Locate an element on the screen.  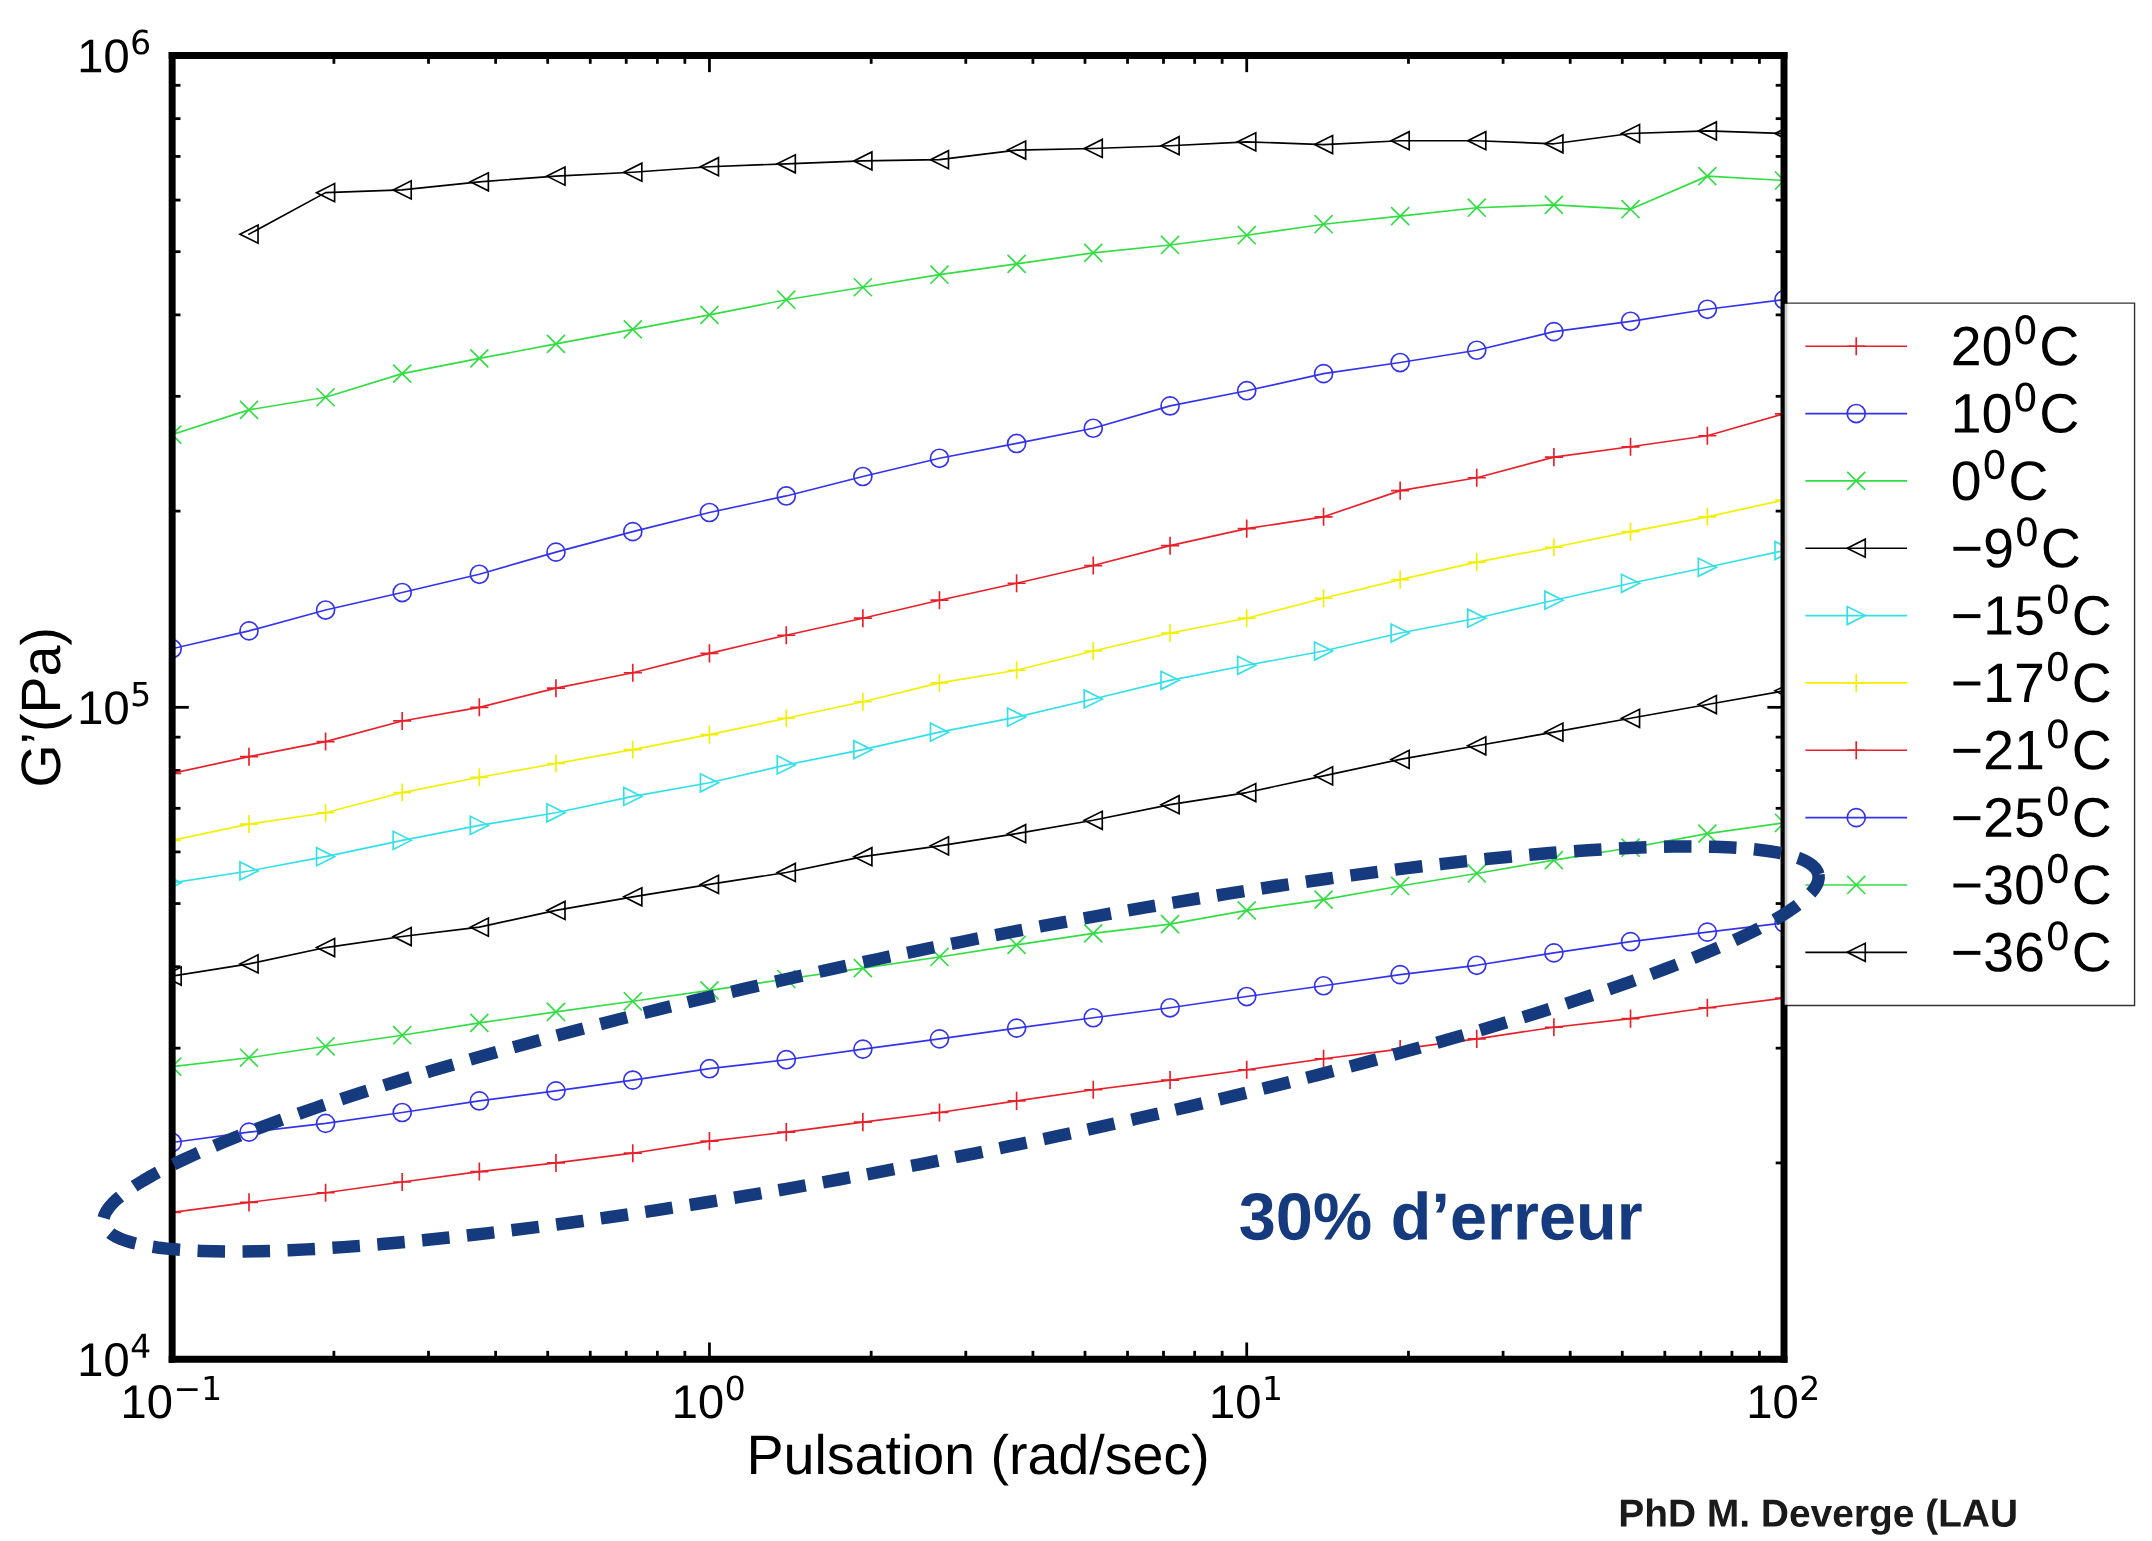
y-tick-label: 10$^{4}$ is located at coordinates (115, 1355).